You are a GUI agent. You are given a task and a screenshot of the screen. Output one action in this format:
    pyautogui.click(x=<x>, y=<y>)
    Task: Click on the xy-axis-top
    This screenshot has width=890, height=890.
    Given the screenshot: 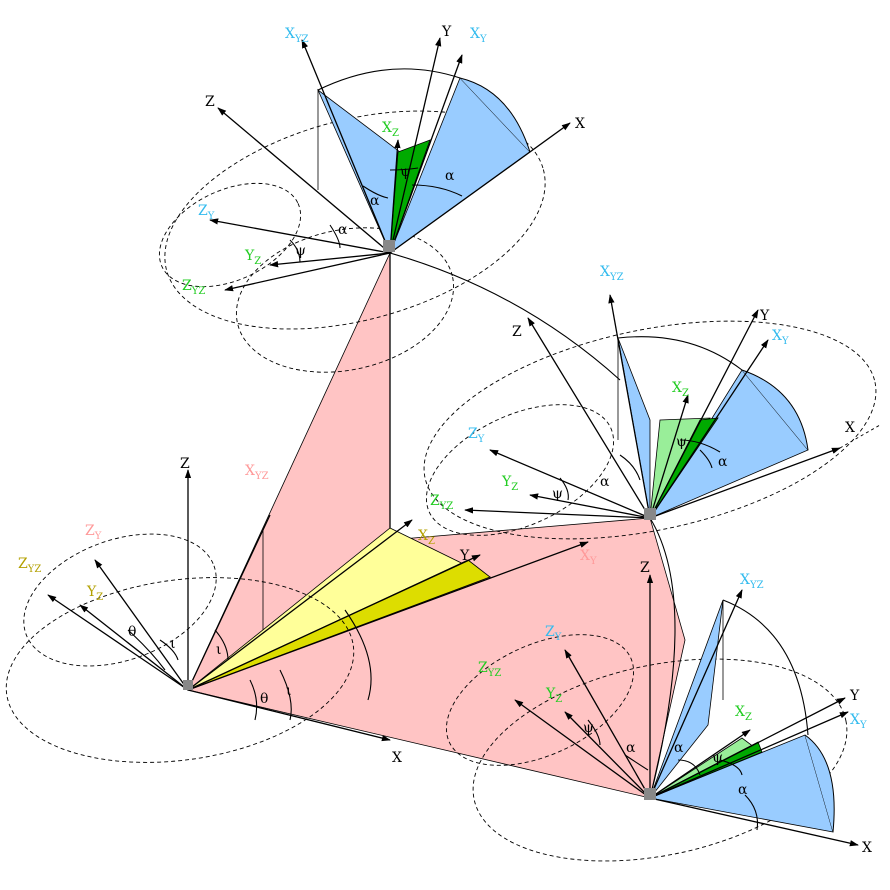 What is the action you would take?
    pyautogui.click(x=426, y=154)
    